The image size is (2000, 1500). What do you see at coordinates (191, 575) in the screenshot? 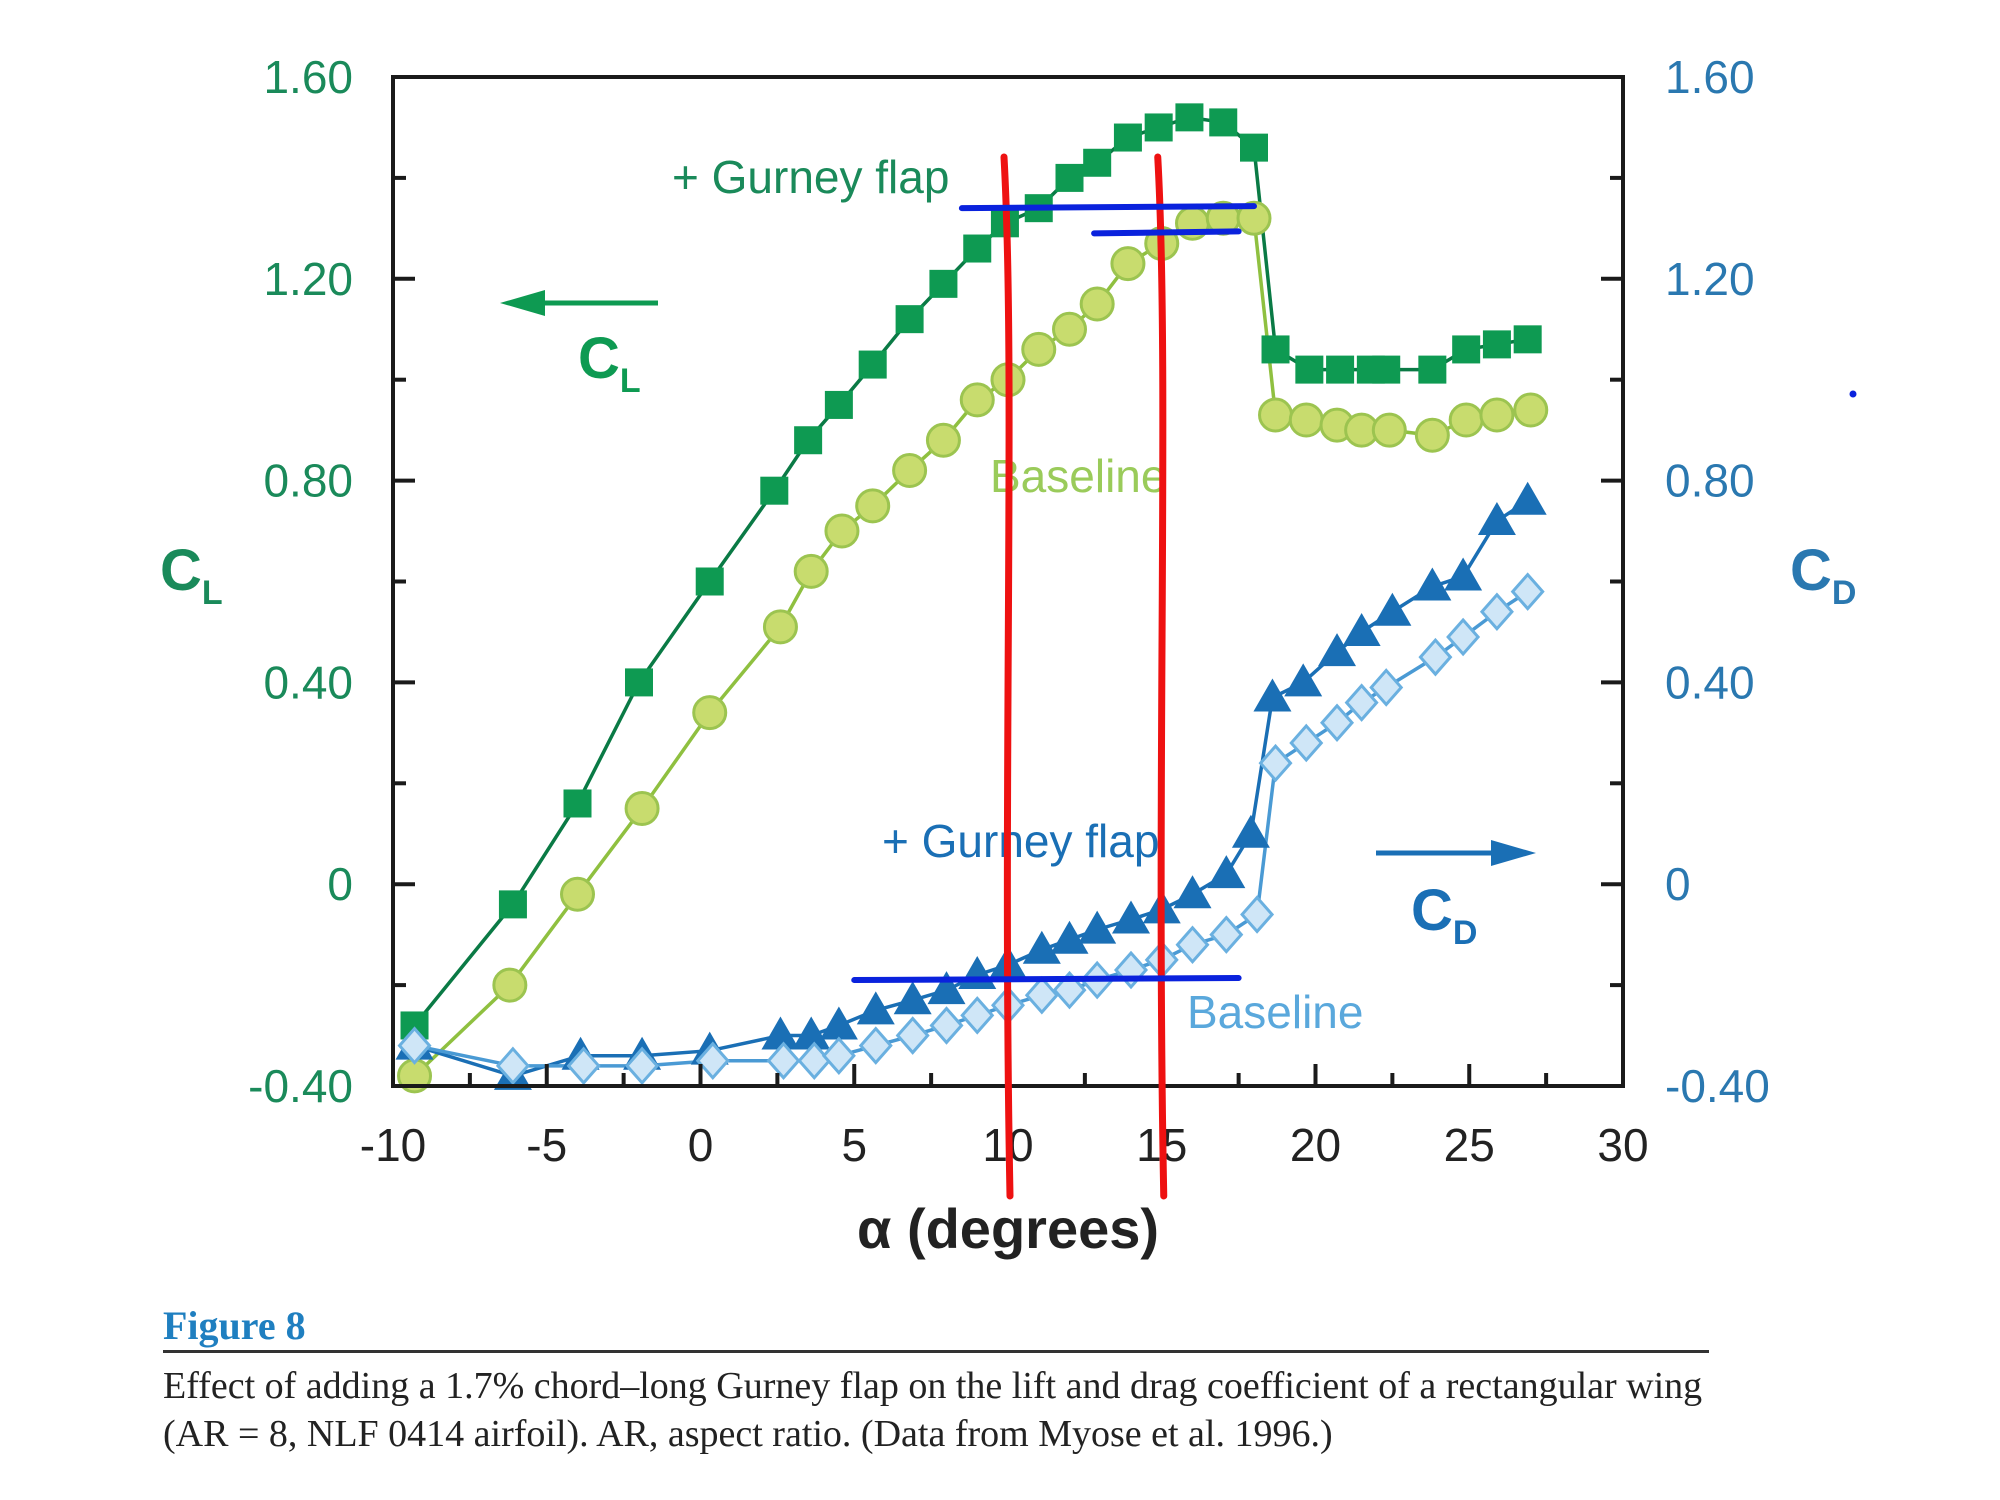
I see `y-axis-label-left: CL` at bounding box center [191, 575].